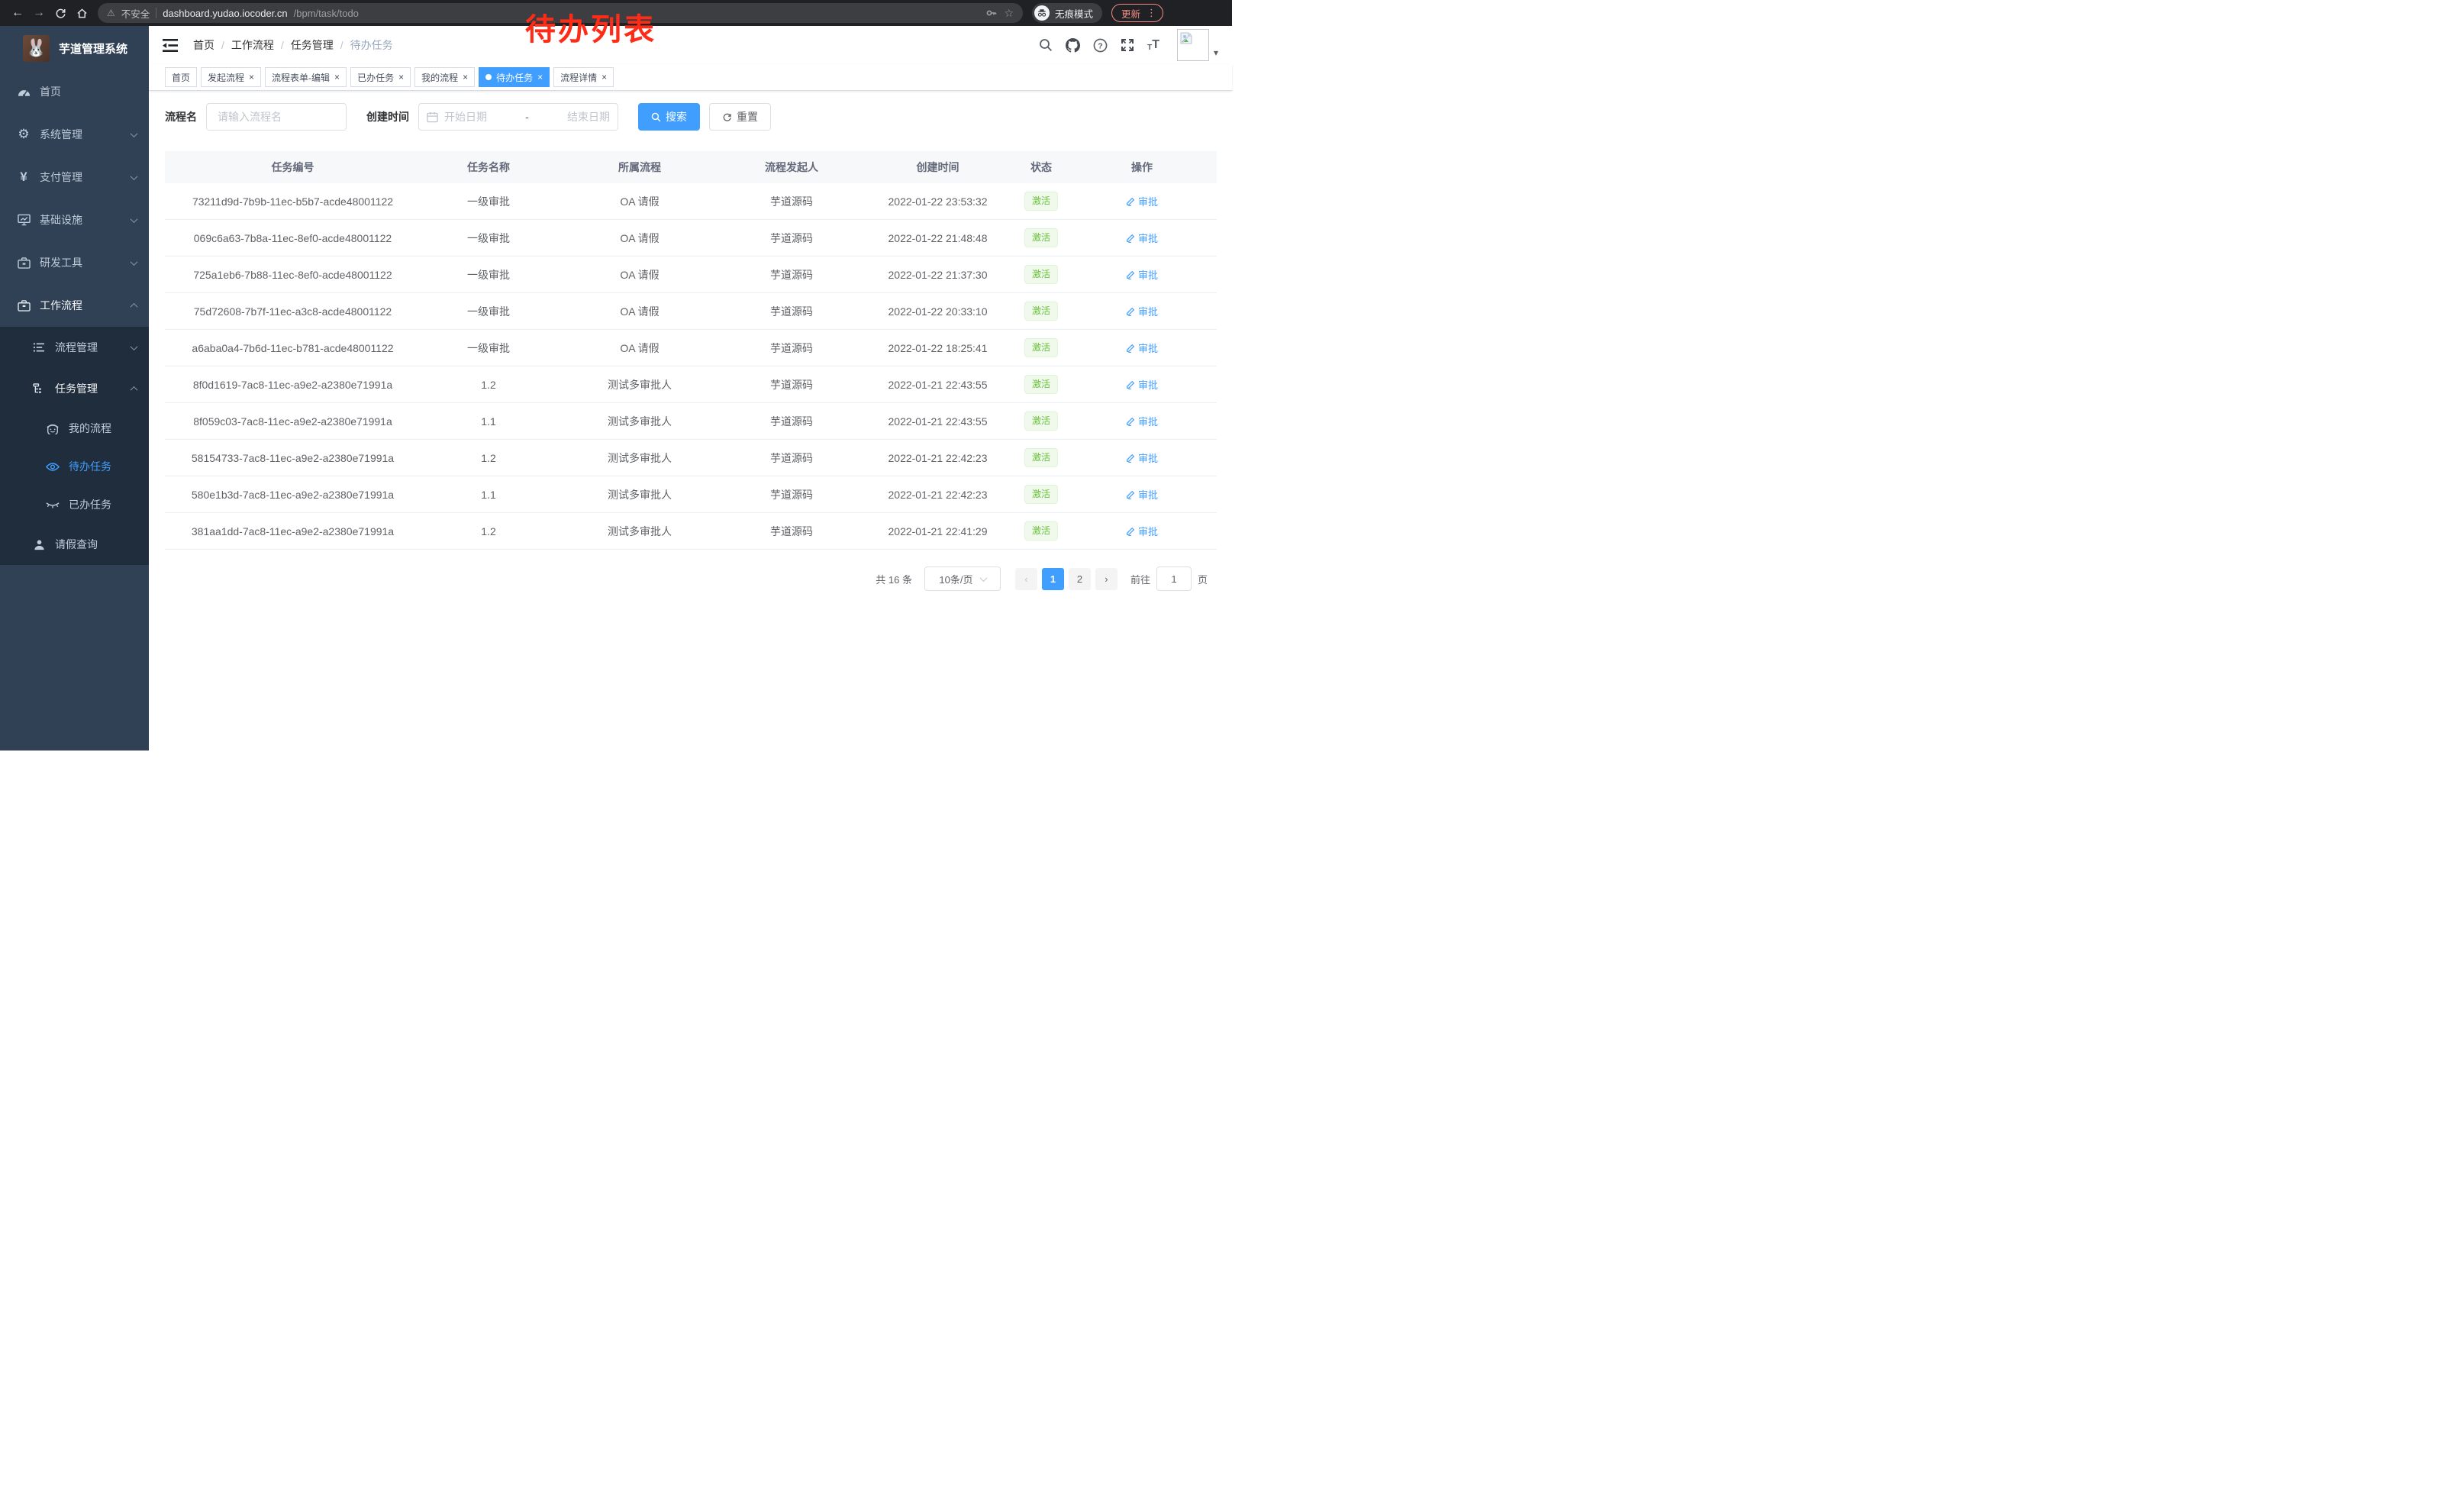 This screenshot has height=1501, width=2464. I want to click on browser-home-icon, so click(82, 13).